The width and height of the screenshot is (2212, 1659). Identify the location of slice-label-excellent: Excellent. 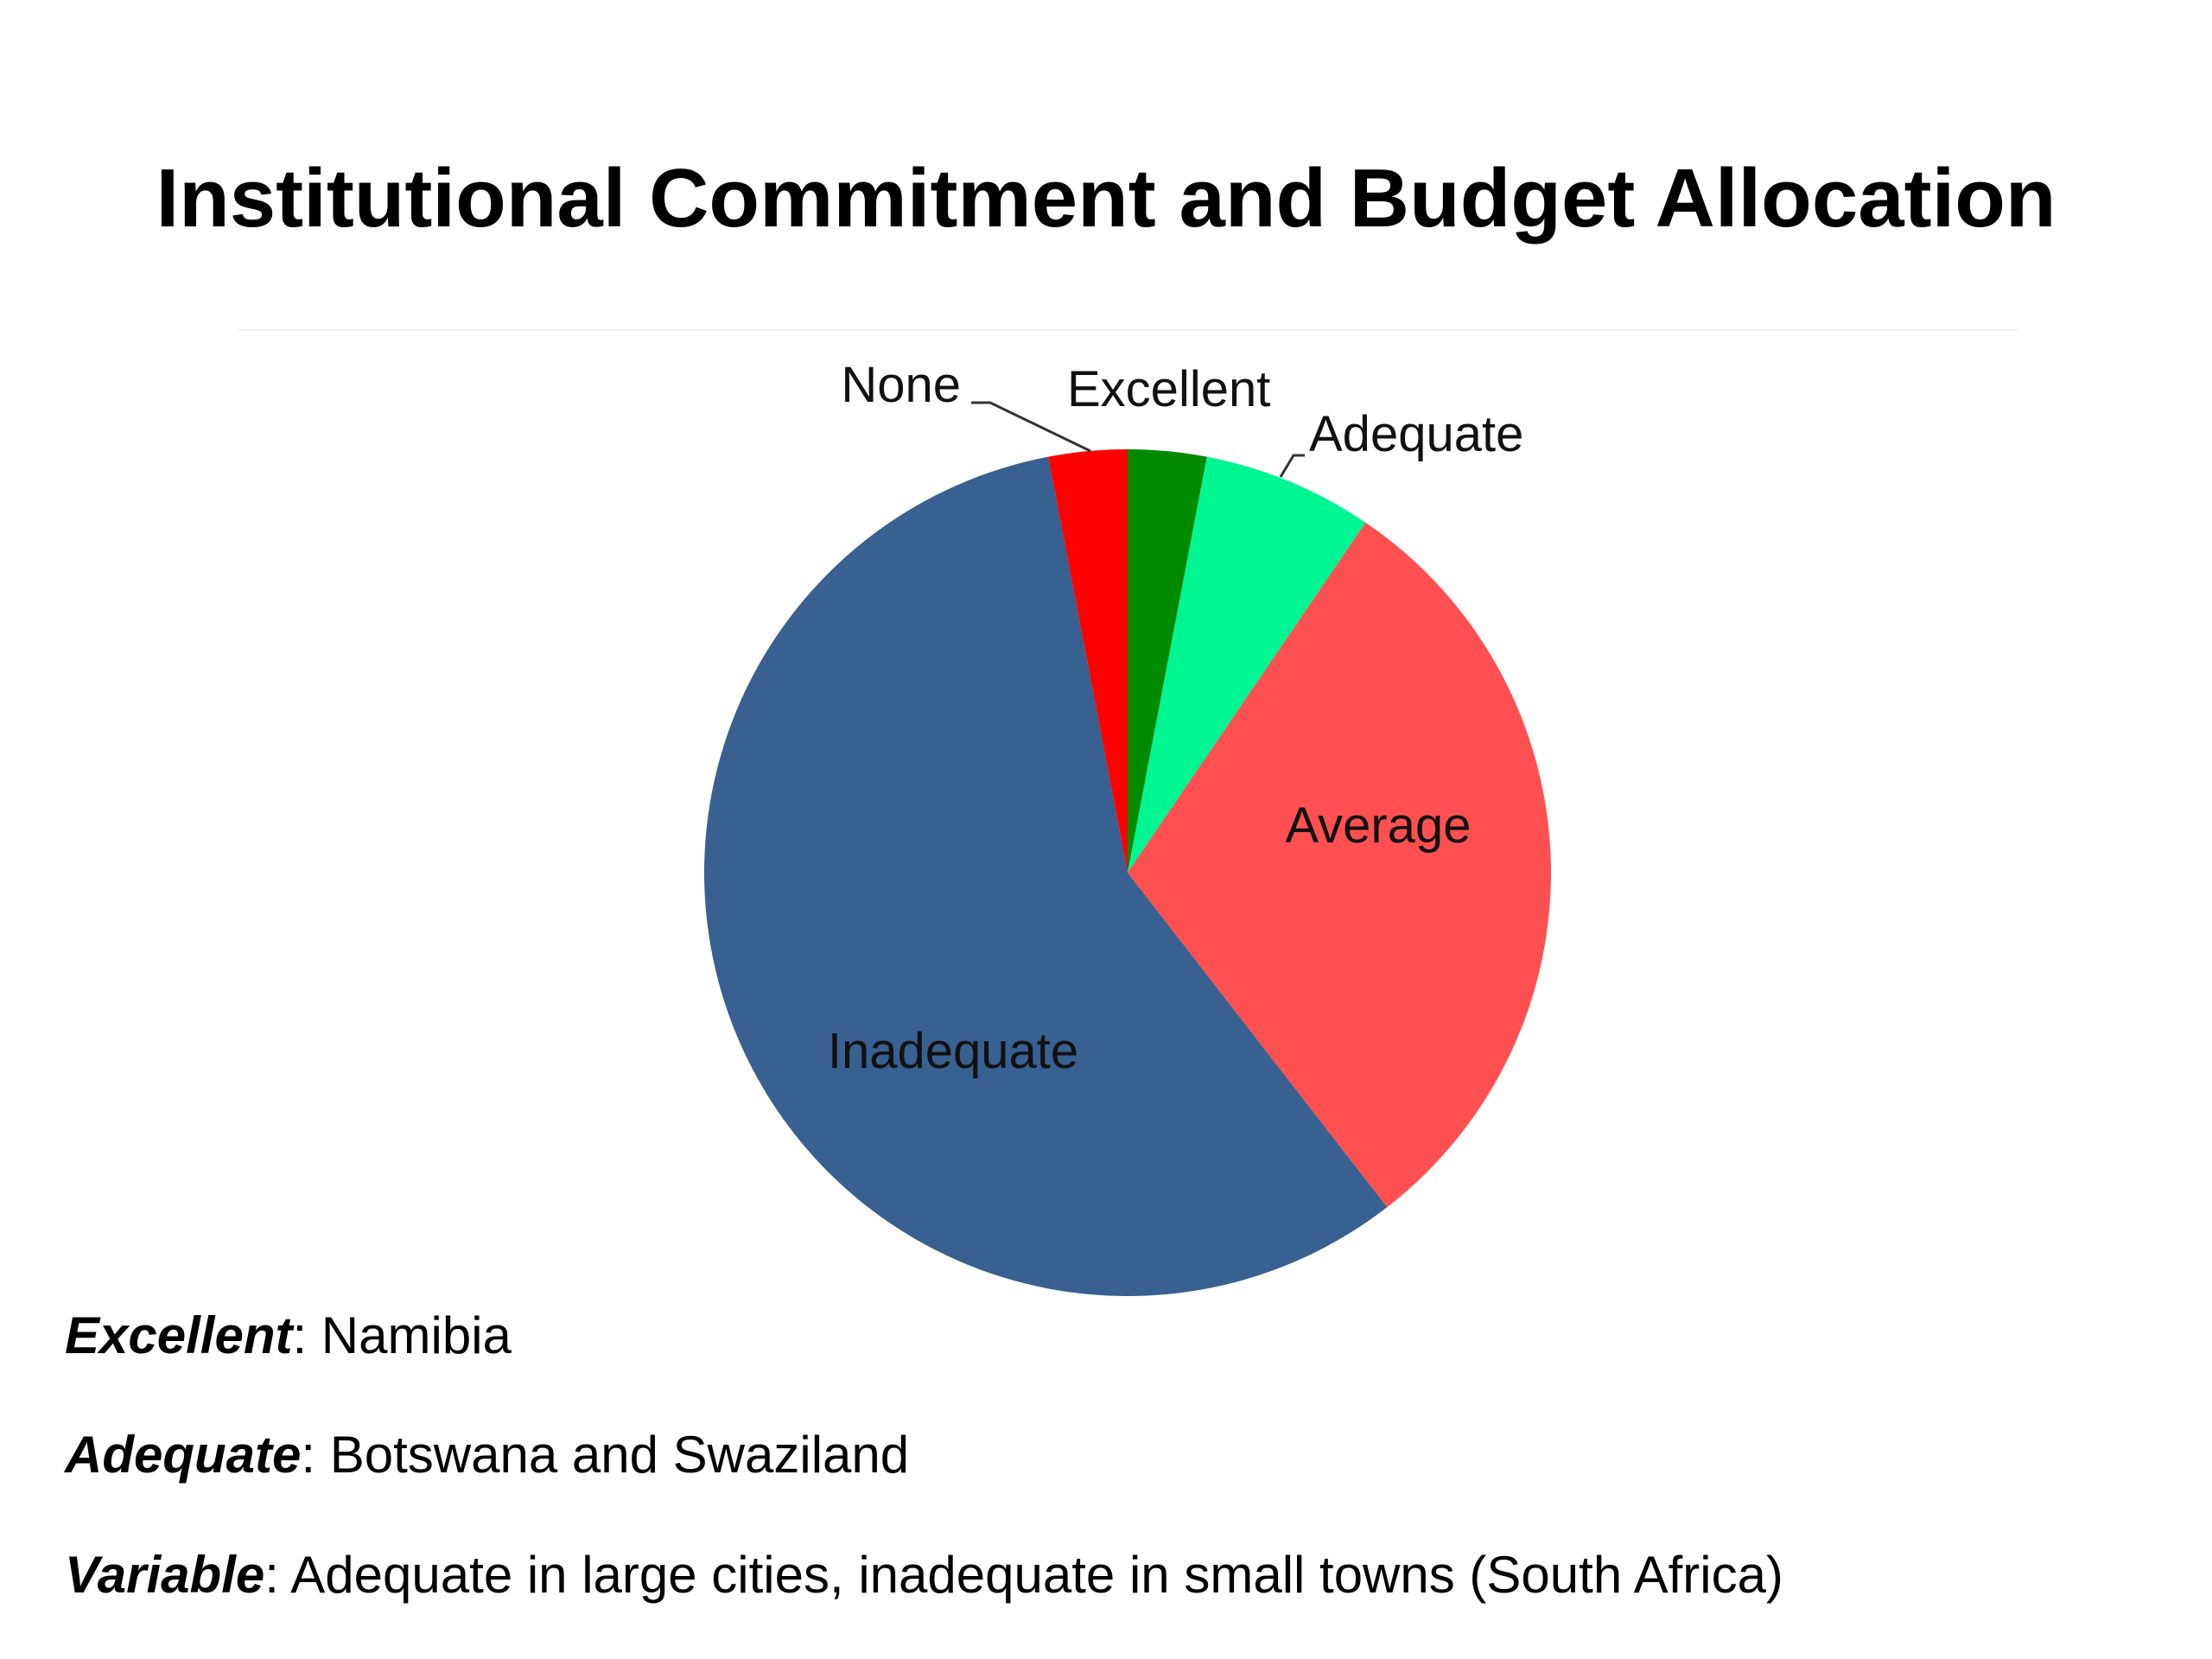
(1168, 389).